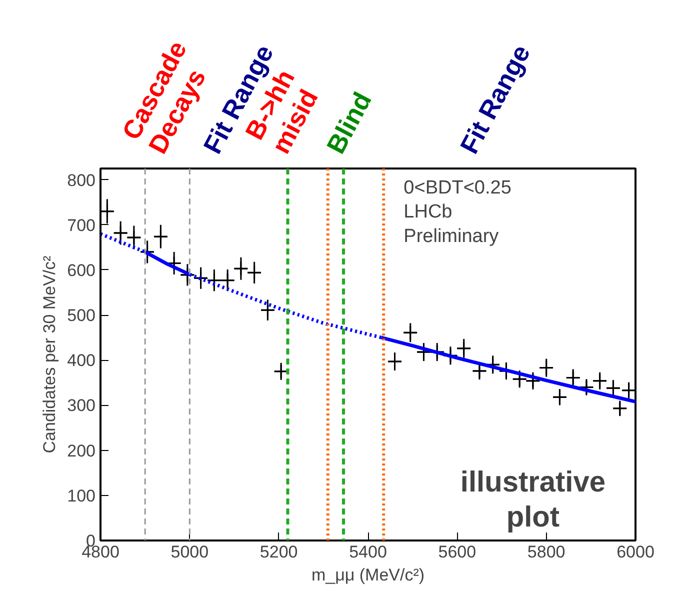  I want to click on y-tick-label: 500, so click(81, 316).